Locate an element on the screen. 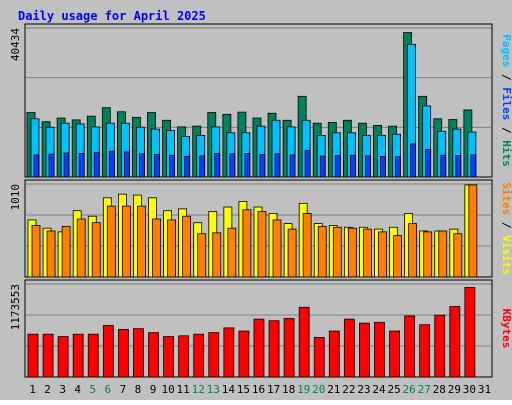 This screenshot has height=405, width=512. x-tick-label-18: 18 is located at coordinates (288, 389).